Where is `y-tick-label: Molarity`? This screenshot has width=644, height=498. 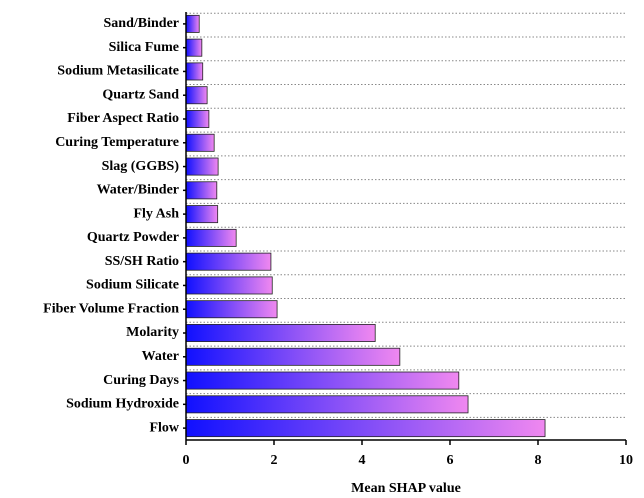 y-tick-label: Molarity is located at coordinates (152, 332).